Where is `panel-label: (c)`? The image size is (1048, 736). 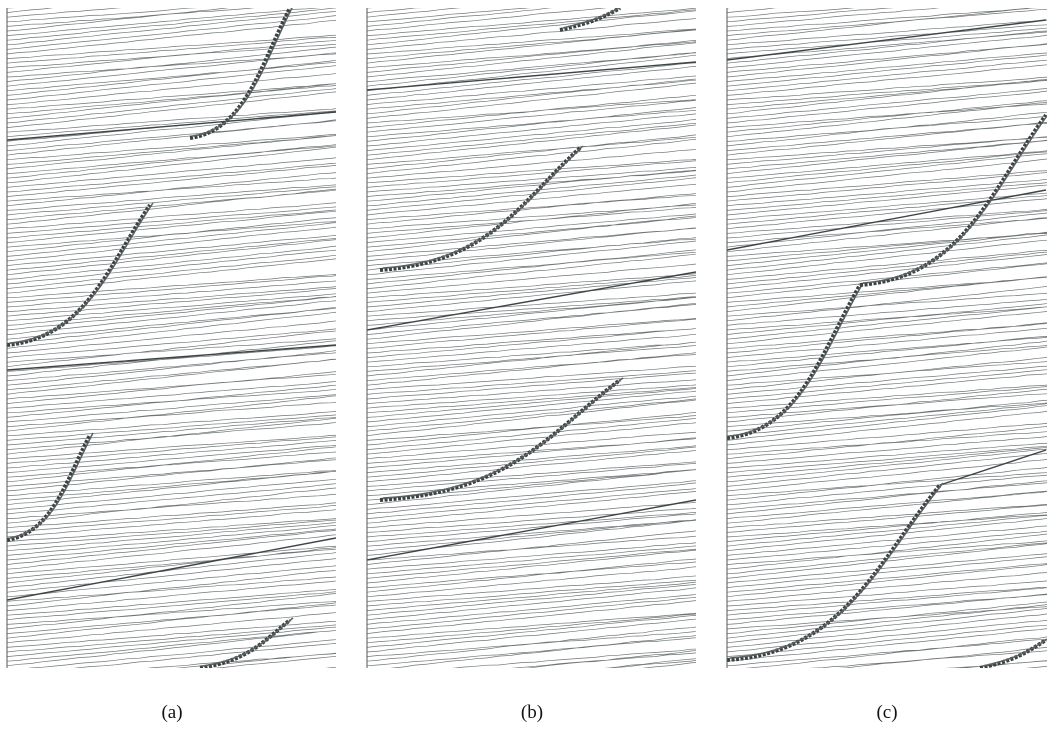 panel-label: (c) is located at coordinates (886, 712).